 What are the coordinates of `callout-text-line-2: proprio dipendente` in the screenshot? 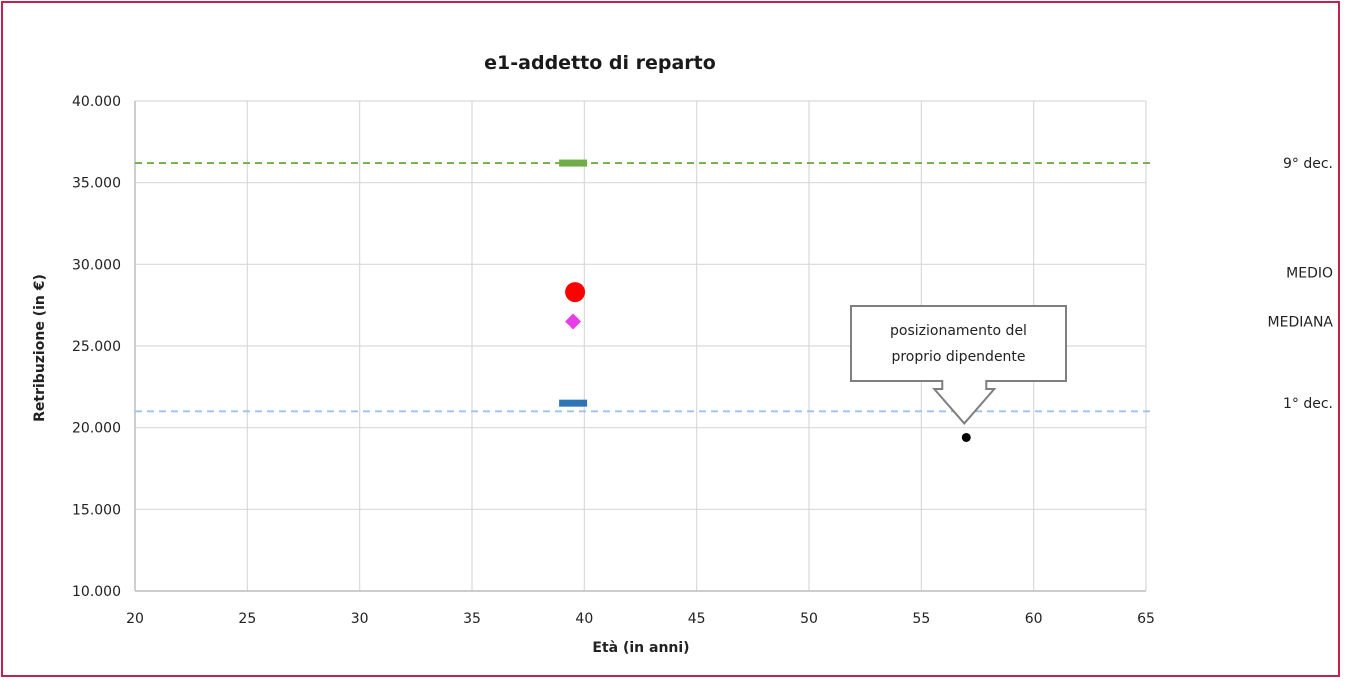 It's located at (958, 357).